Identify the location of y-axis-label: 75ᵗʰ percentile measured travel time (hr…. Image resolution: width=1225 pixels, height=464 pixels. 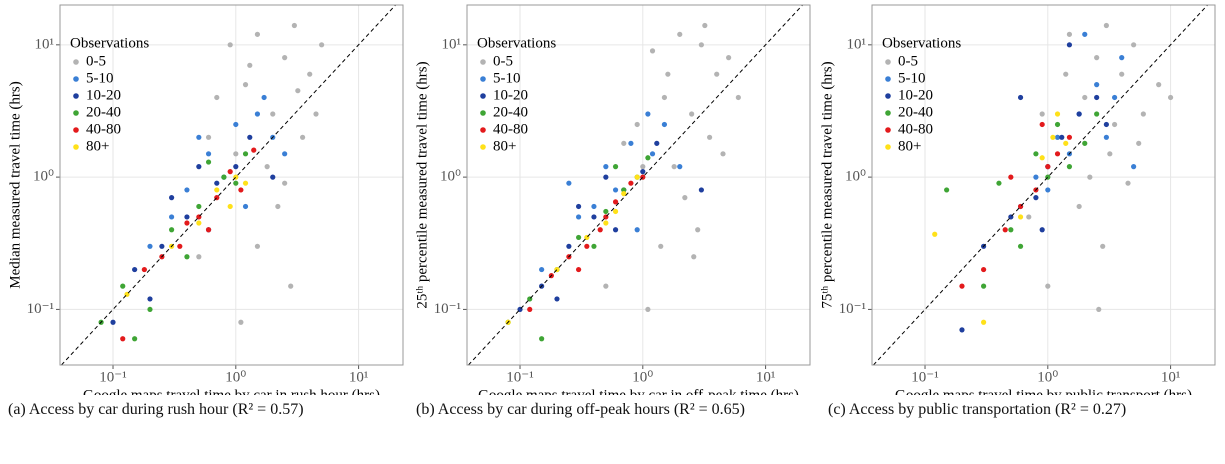
(827, 184).